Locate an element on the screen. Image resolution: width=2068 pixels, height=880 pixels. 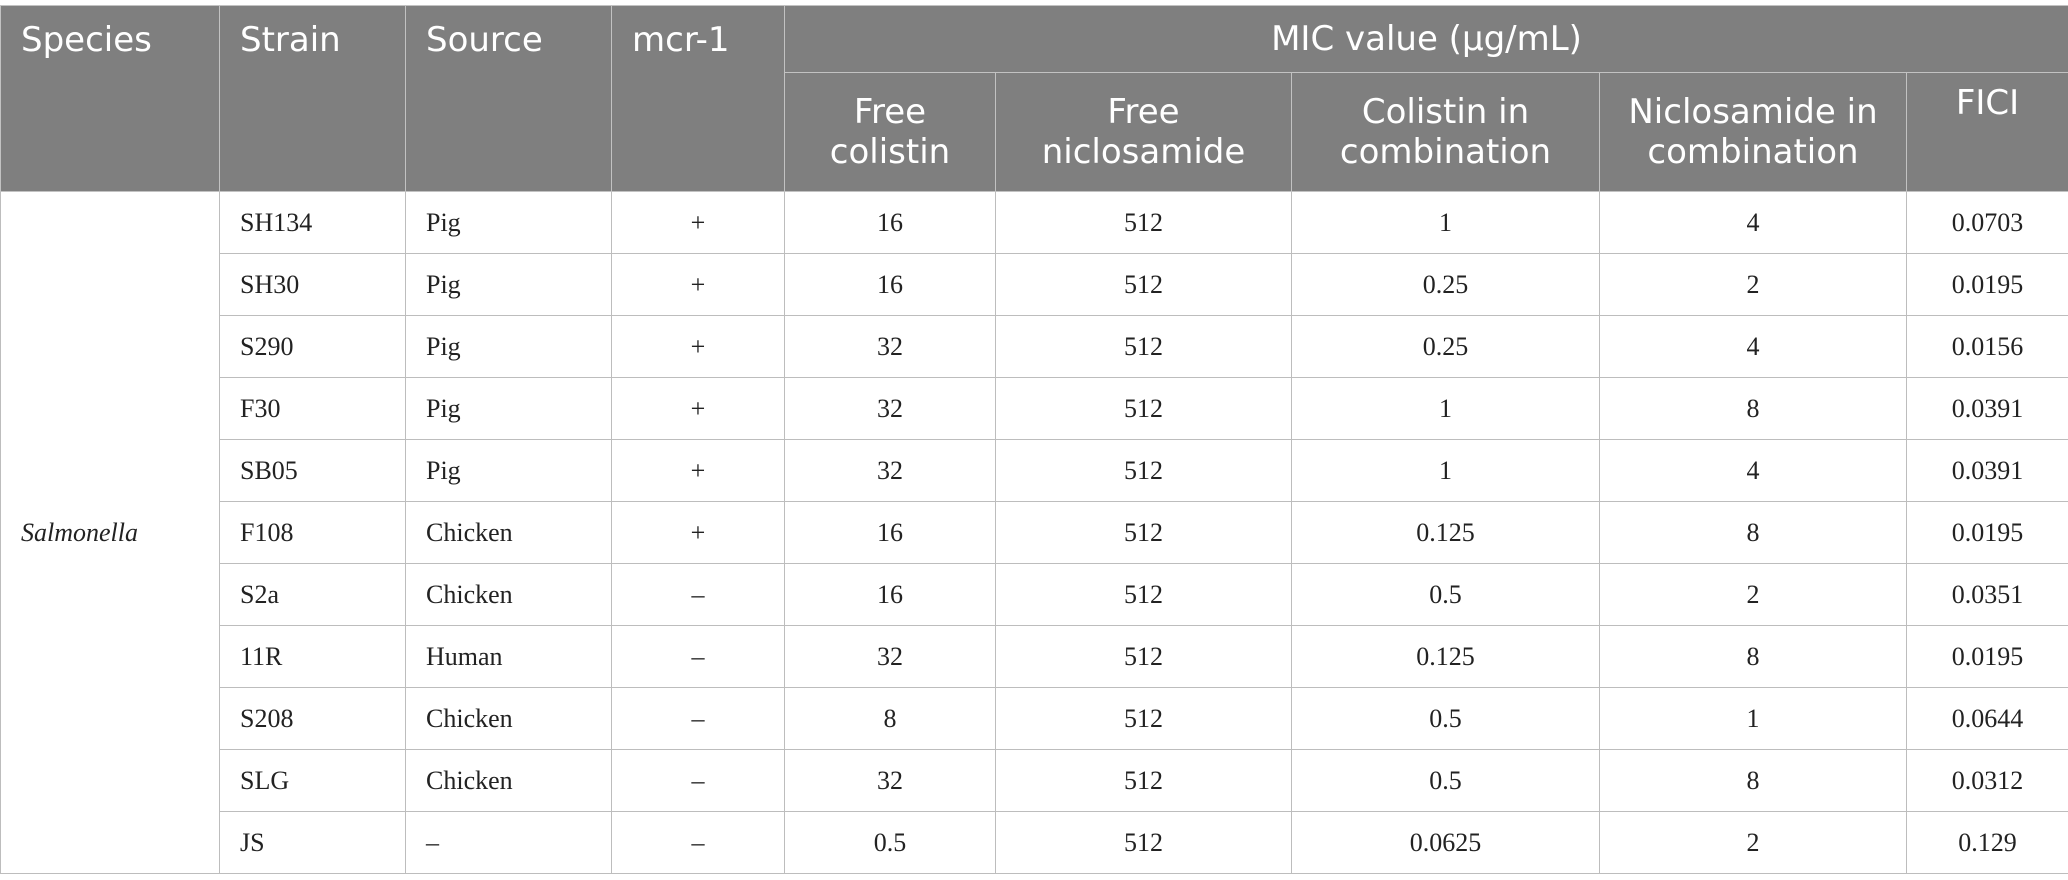
header-free-colistin-line1: Free is located at coordinates (890, 112).